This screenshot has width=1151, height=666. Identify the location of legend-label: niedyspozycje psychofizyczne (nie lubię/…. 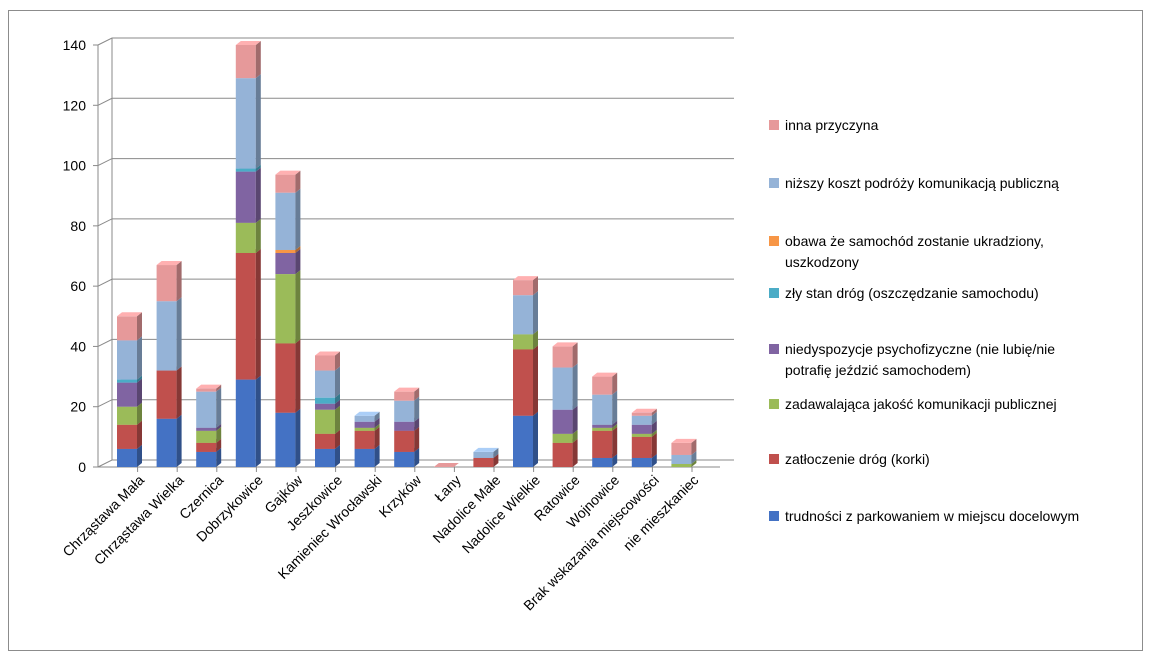
(920, 359).